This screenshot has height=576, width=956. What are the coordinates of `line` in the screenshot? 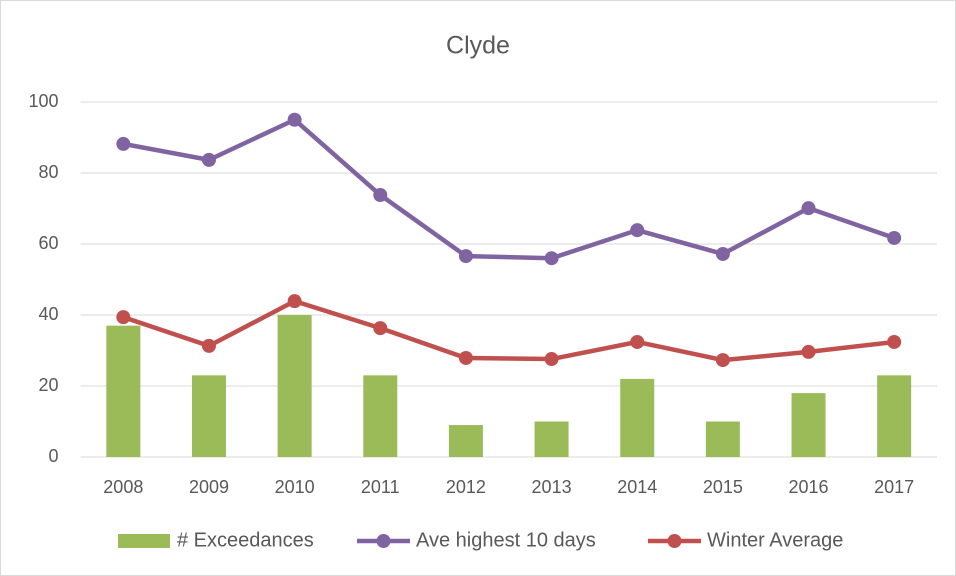 It's located at (508, 330).